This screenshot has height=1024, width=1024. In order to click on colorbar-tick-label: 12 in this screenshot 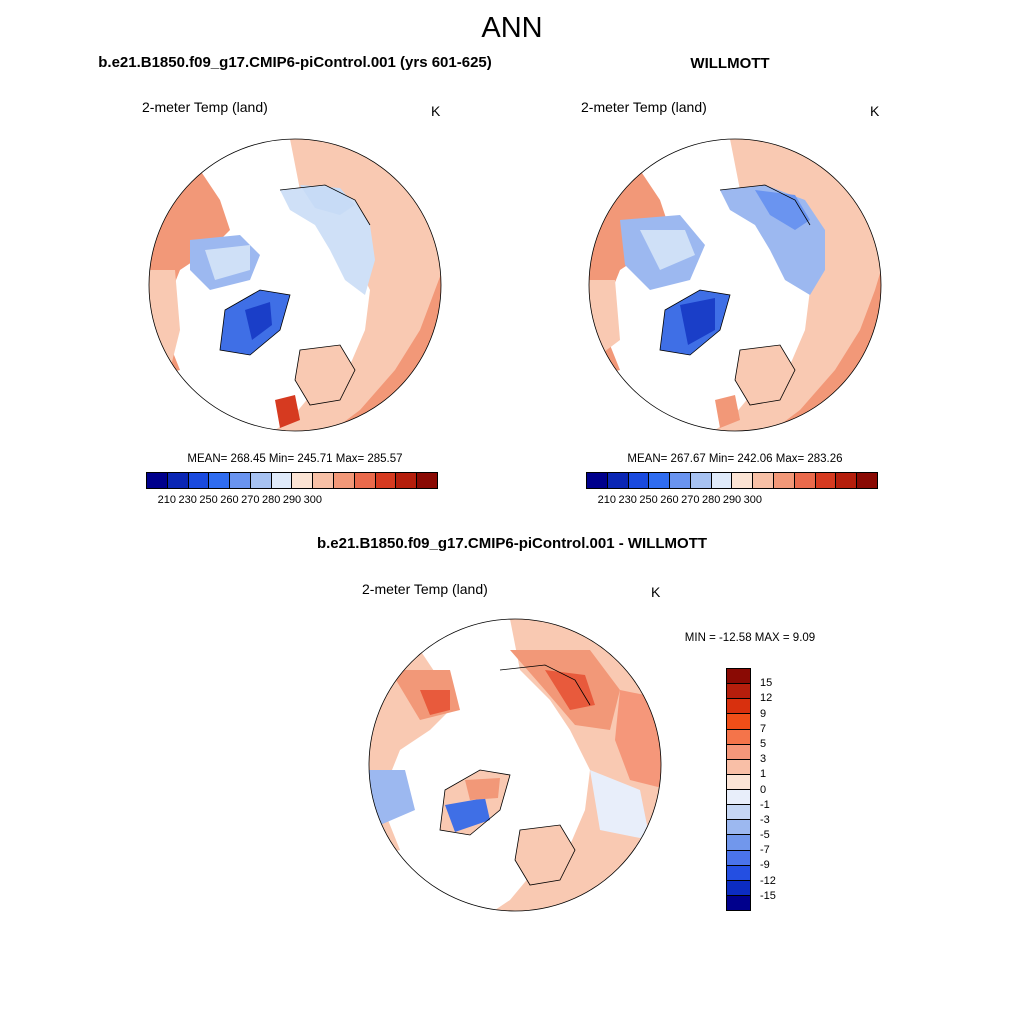, I will do `click(766, 698)`.